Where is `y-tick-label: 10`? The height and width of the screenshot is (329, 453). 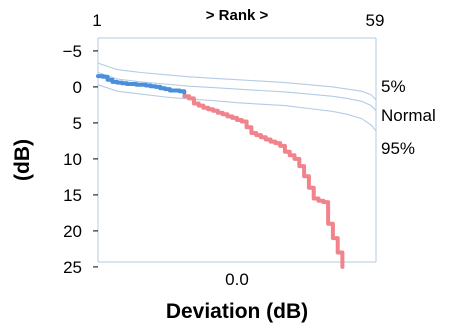
y-tick-label: 10 is located at coordinates (72, 159).